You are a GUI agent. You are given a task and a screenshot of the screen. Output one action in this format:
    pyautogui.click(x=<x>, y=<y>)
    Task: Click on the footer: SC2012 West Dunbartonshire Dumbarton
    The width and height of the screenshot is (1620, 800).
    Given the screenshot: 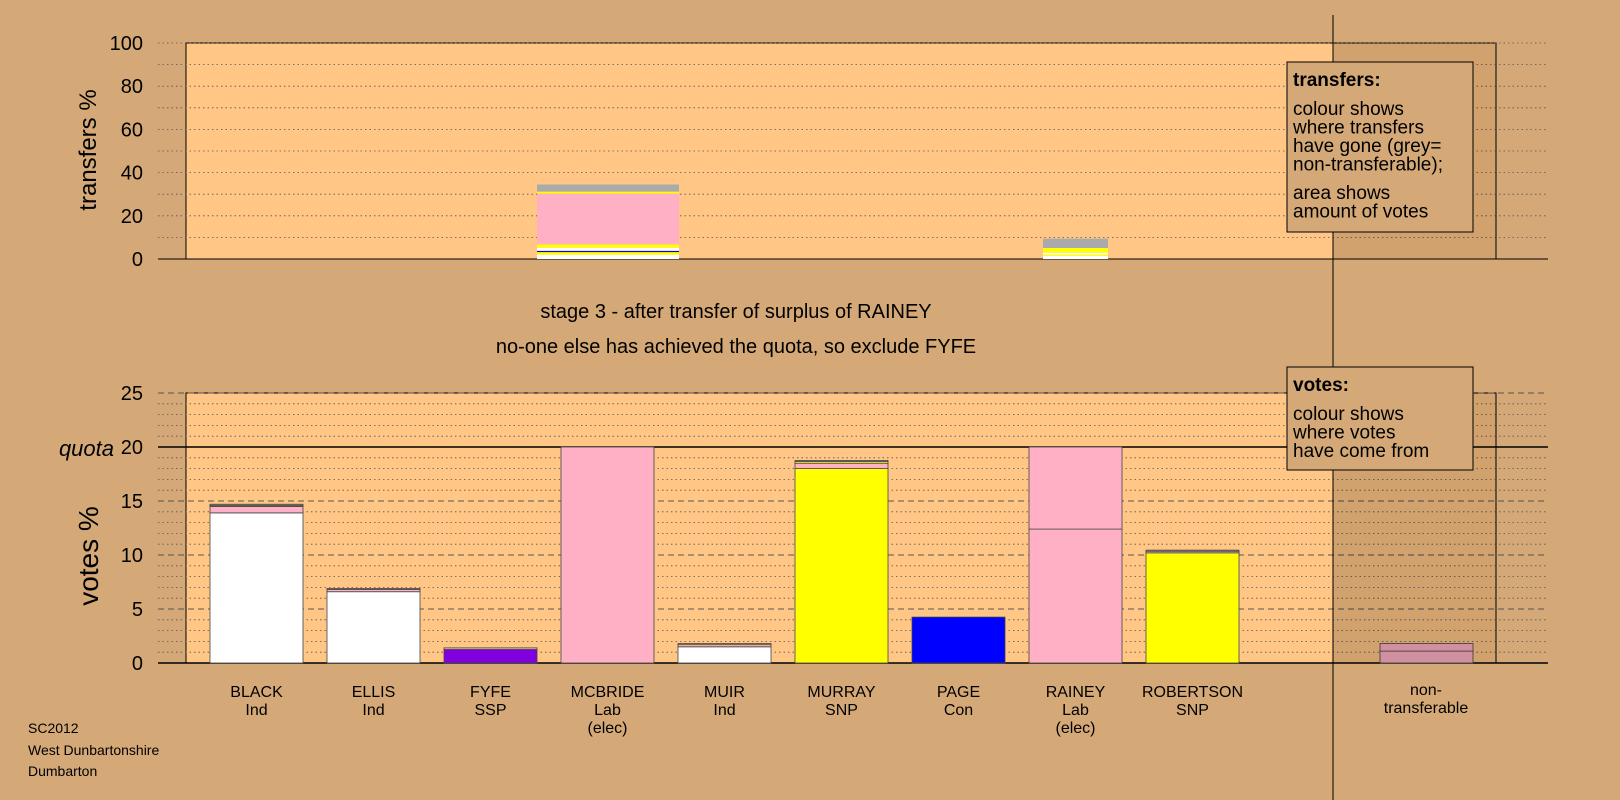 What is the action you would take?
    pyautogui.click(x=93, y=750)
    